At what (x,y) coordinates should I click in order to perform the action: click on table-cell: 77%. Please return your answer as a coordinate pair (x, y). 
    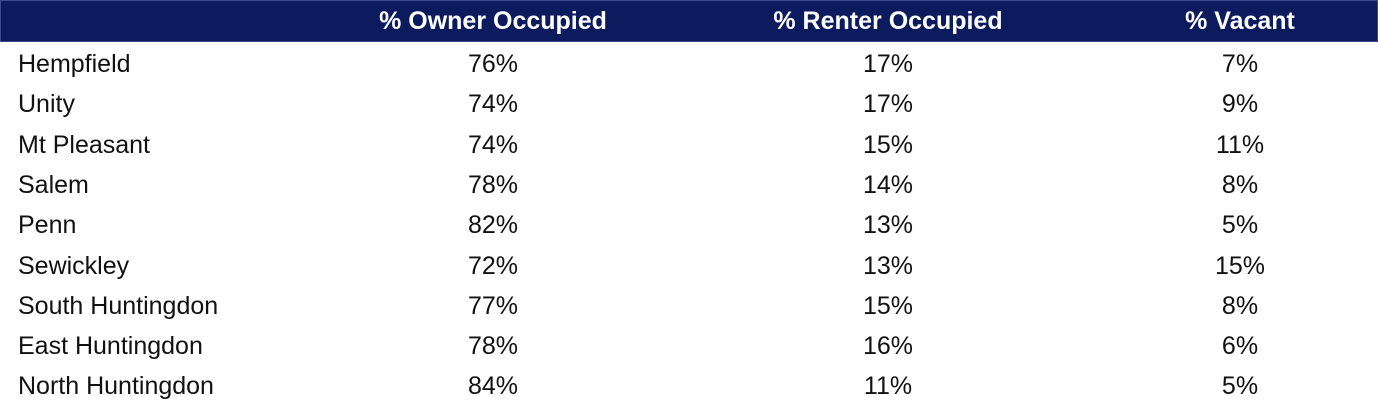
    Looking at the image, I should click on (493, 305).